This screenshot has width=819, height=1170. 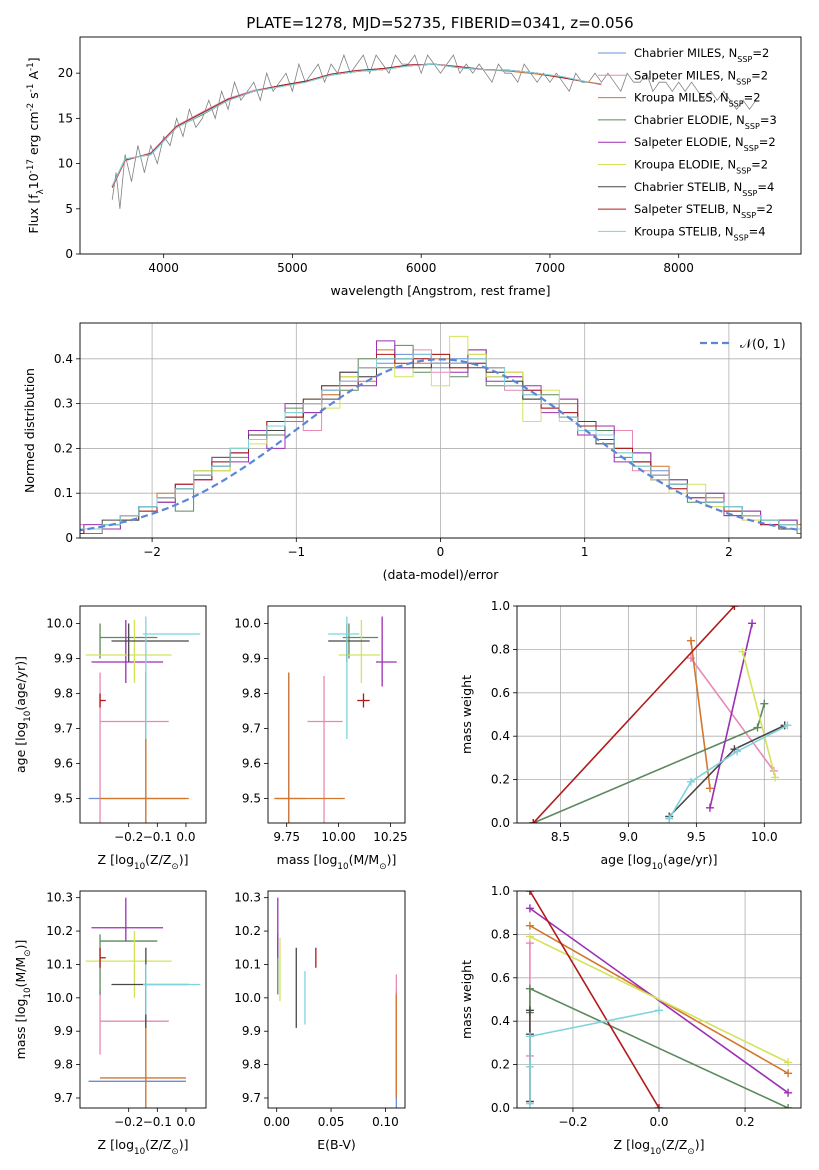 I want to click on z_vs_mass-marks, so click(x=143, y=1002).